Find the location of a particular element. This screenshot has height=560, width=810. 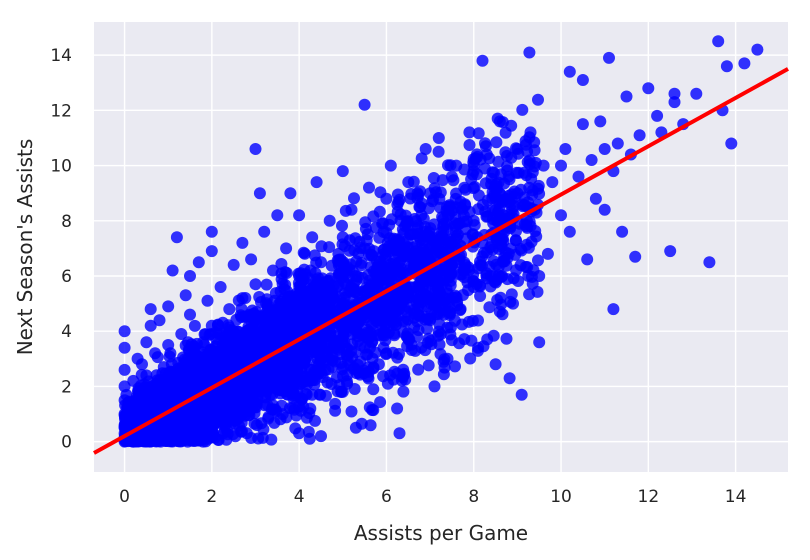

y-tick-label: 0 is located at coordinates (66, 443).